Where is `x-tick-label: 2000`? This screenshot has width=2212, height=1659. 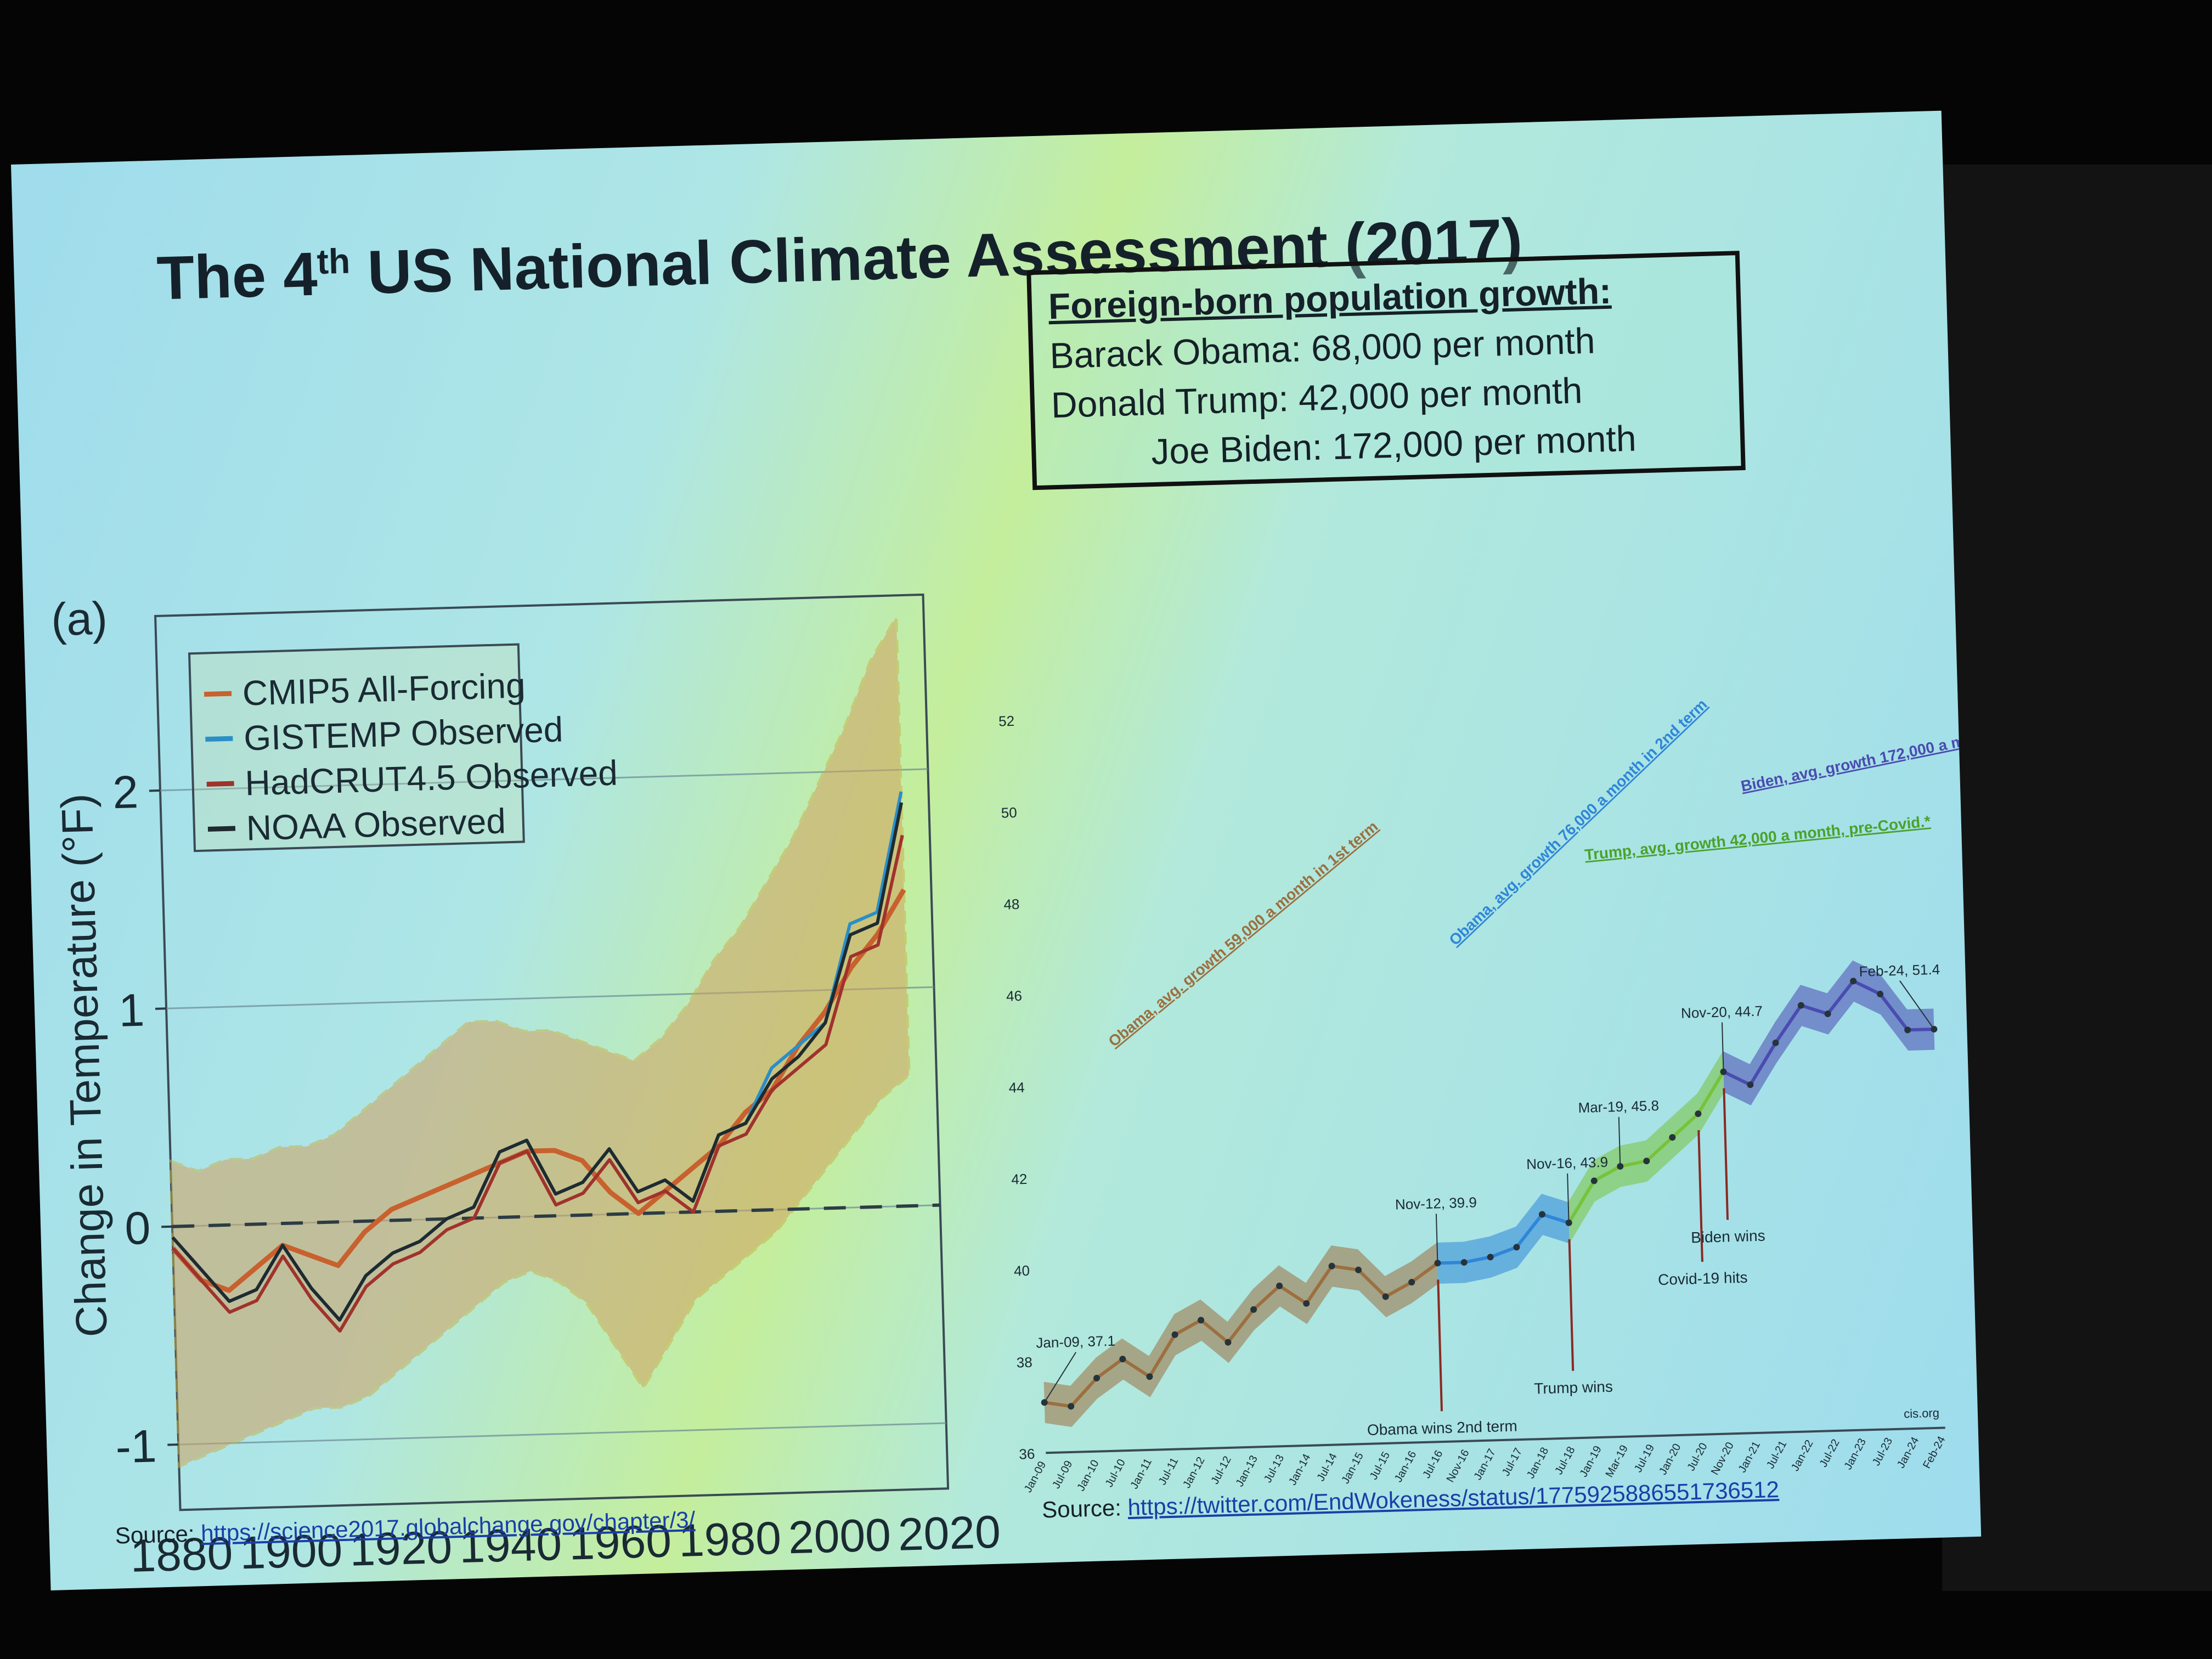 x-tick-label: 2000 is located at coordinates (840, 1536).